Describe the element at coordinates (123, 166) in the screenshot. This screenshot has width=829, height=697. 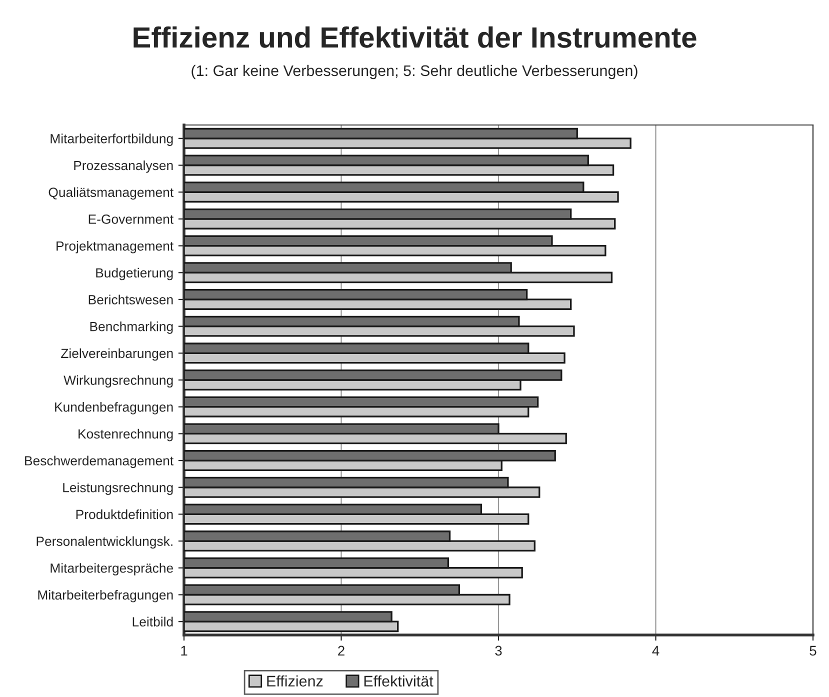
I see `y-tick-label: Prozessanalysen` at that location.